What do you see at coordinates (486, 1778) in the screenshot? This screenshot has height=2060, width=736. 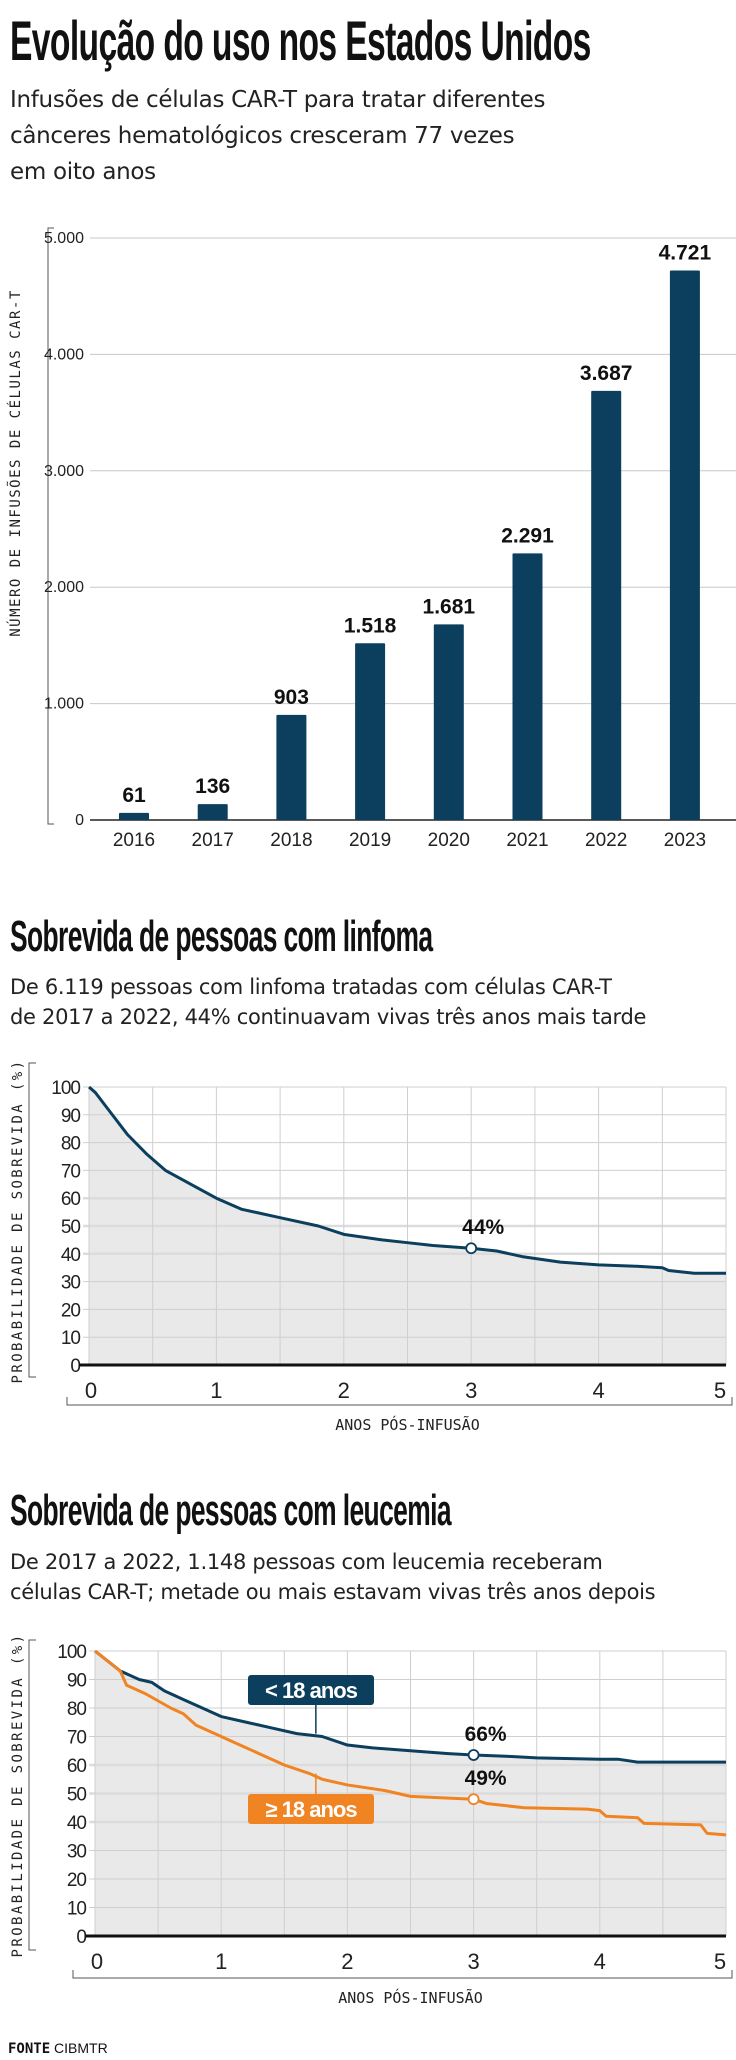 I see `annotation-label: 49%` at bounding box center [486, 1778].